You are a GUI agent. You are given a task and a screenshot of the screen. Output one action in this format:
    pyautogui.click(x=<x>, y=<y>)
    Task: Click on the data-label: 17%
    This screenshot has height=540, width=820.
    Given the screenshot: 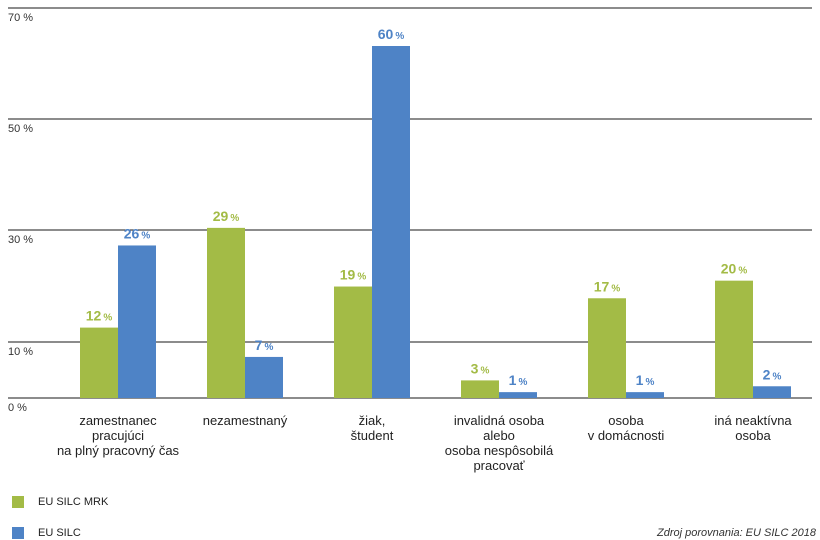 What is the action you would take?
    pyautogui.click(x=607, y=286)
    